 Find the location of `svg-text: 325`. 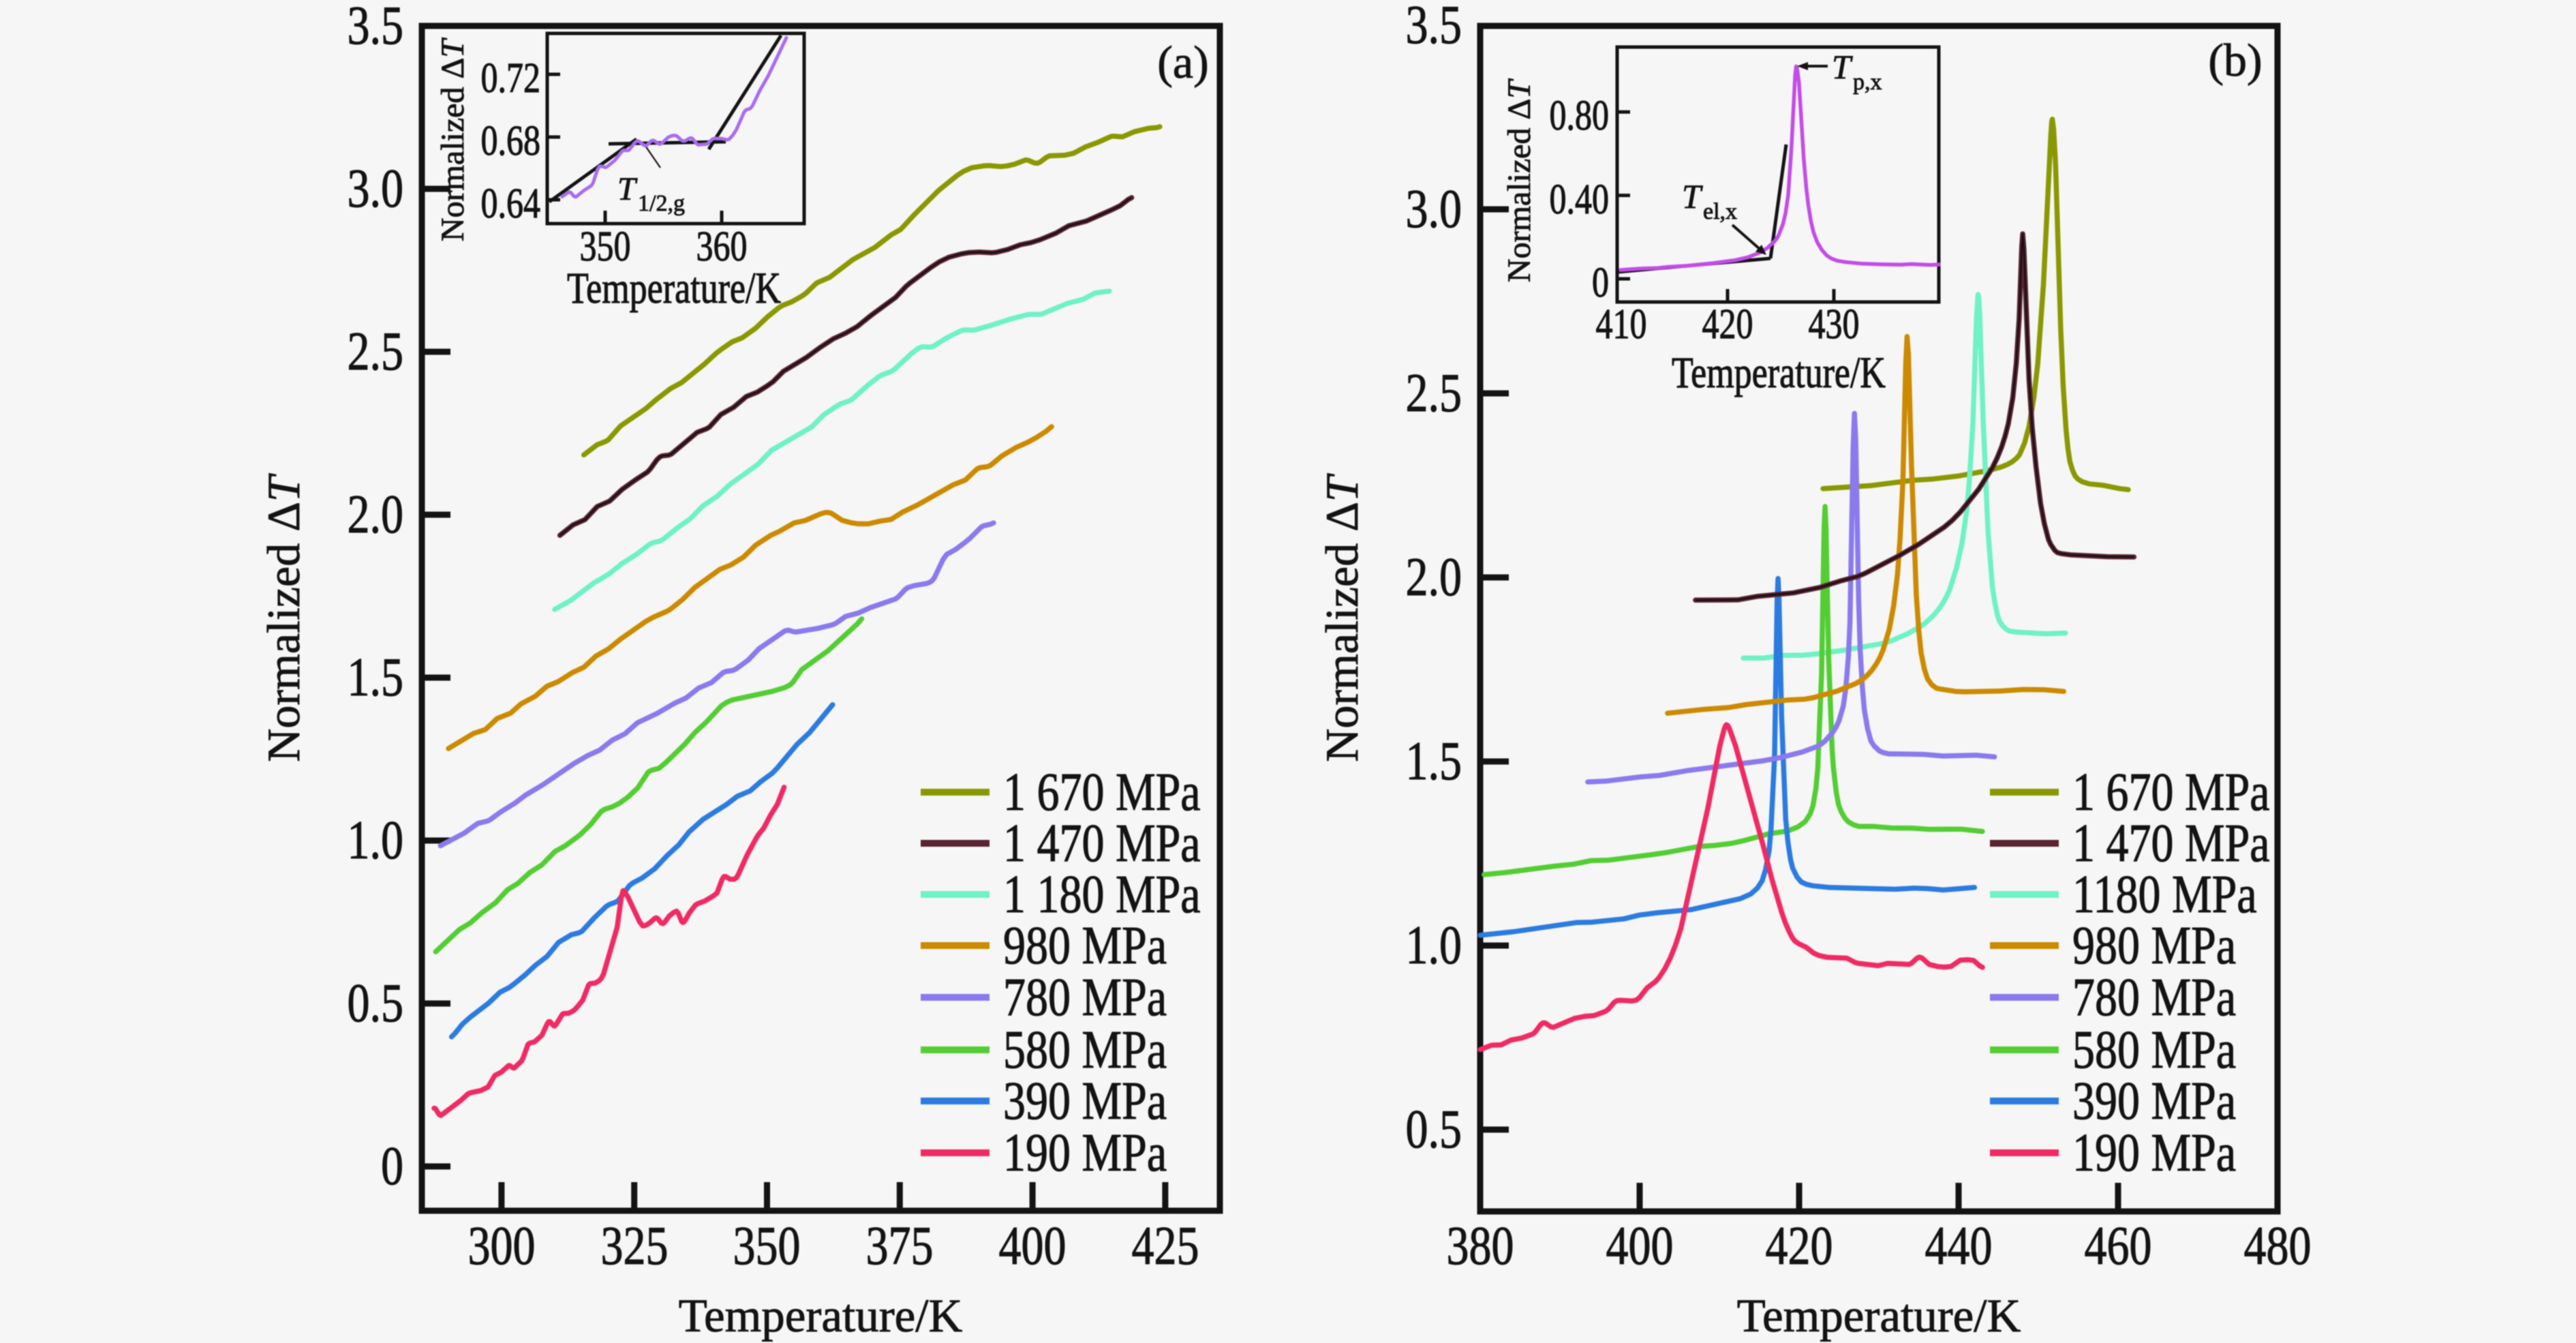

svg-text: 325 is located at coordinates (635, 1246).